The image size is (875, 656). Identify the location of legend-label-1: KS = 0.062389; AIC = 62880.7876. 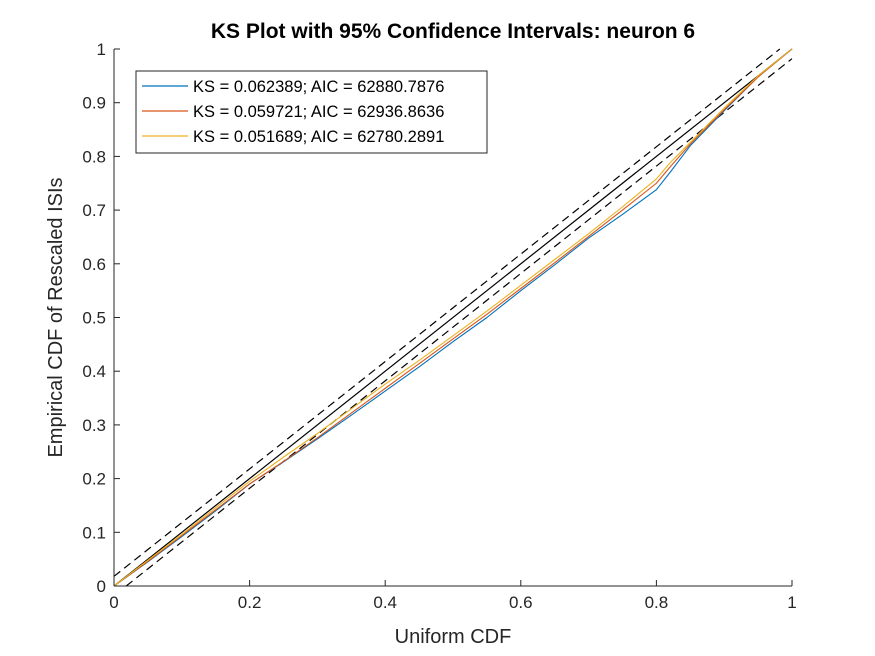
(318, 87).